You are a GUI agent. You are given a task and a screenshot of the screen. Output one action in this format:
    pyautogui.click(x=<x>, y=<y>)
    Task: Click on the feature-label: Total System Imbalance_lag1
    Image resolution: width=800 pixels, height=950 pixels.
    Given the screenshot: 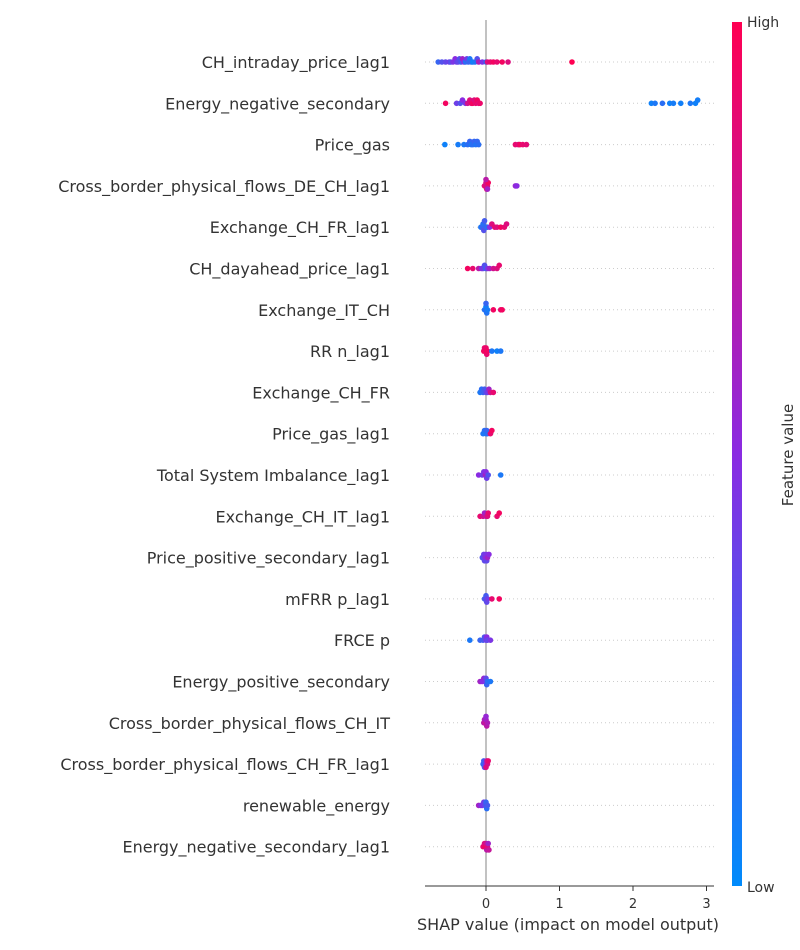 What is the action you would take?
    pyautogui.click(x=273, y=476)
    